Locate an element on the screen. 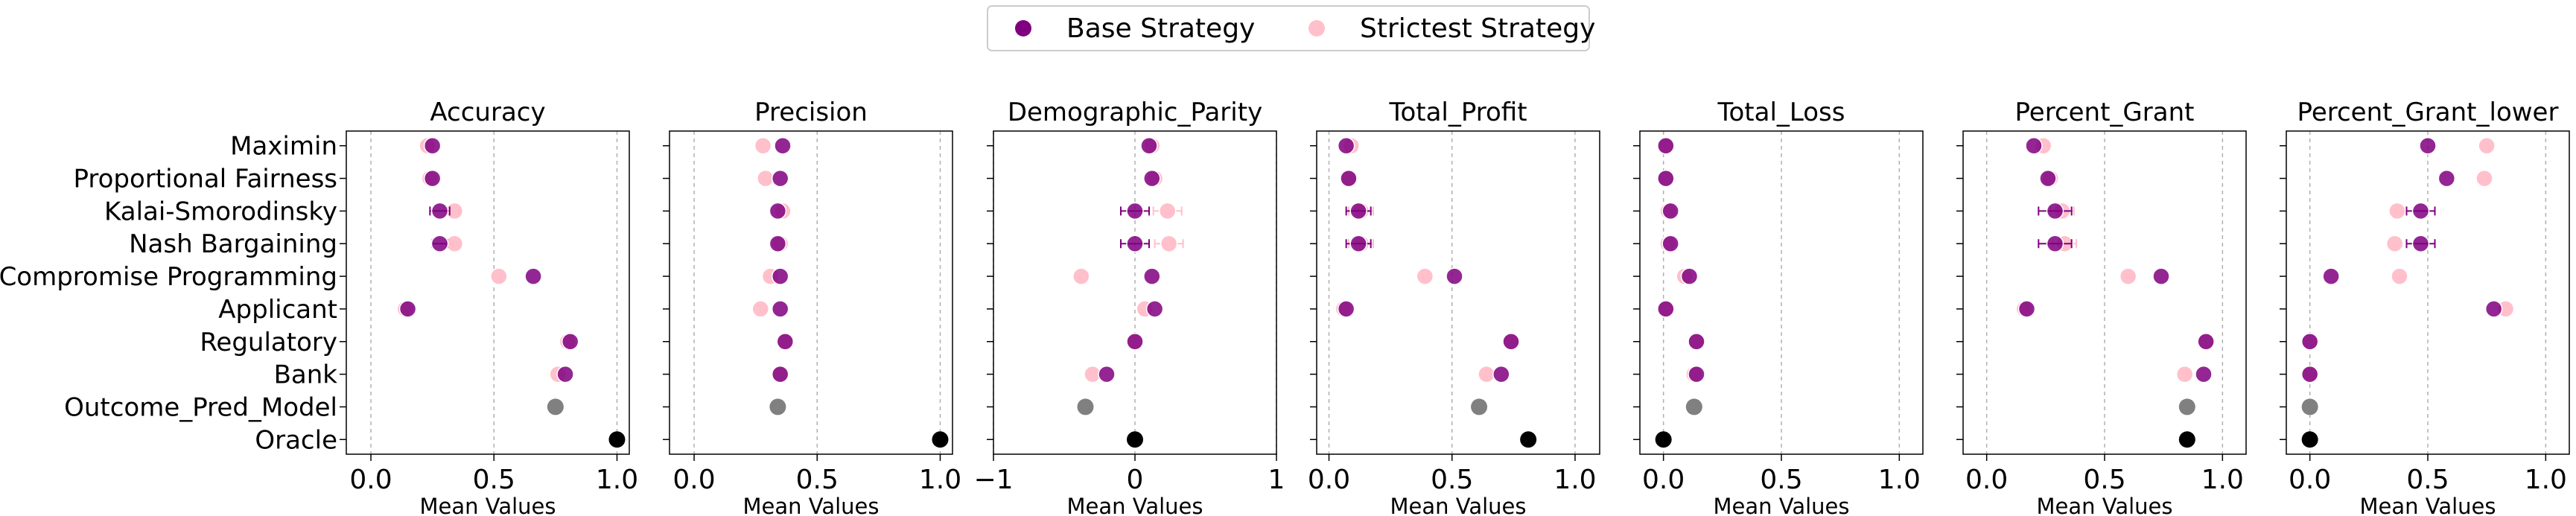  point-base-percent-grant-lower-maximin is located at coordinates (2428, 145).